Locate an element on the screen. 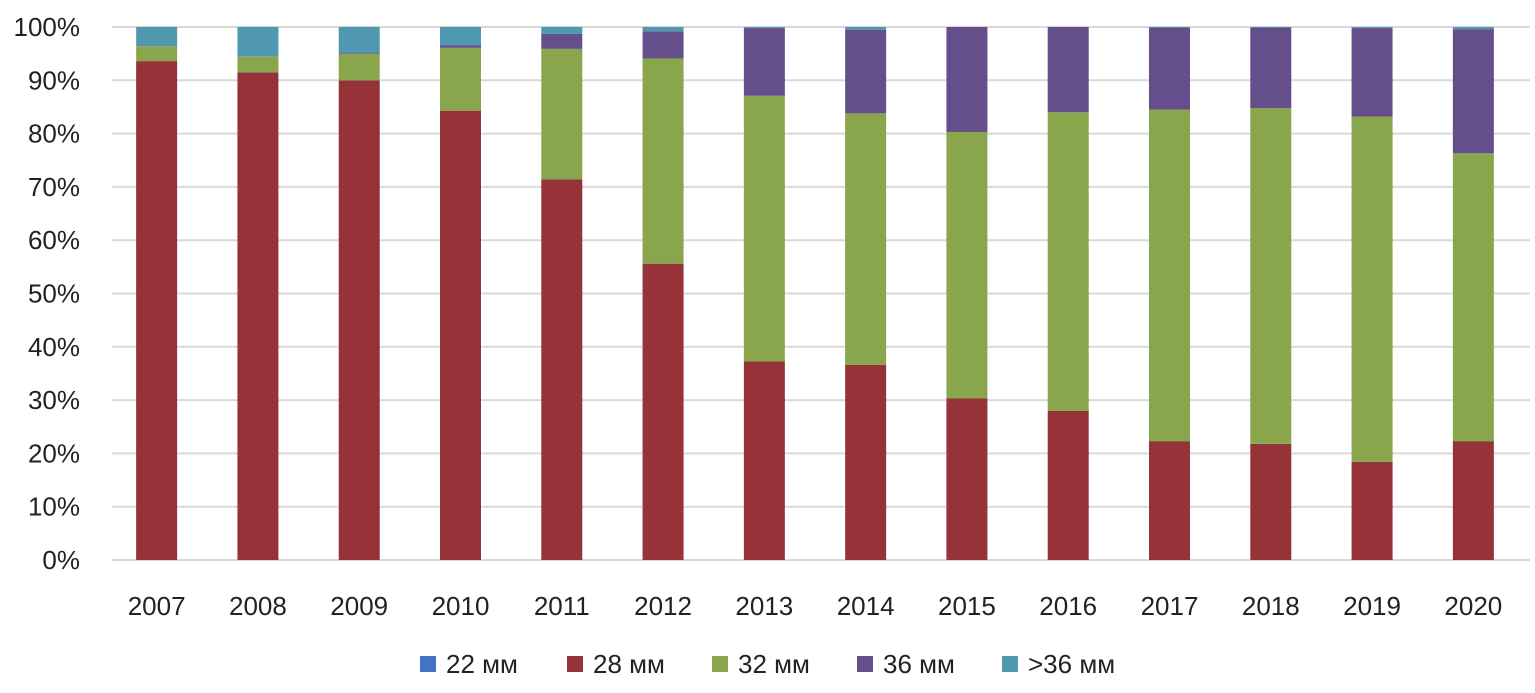 The height and width of the screenshot is (693, 1535). x-tick-label: 2018 is located at coordinates (1271, 606).